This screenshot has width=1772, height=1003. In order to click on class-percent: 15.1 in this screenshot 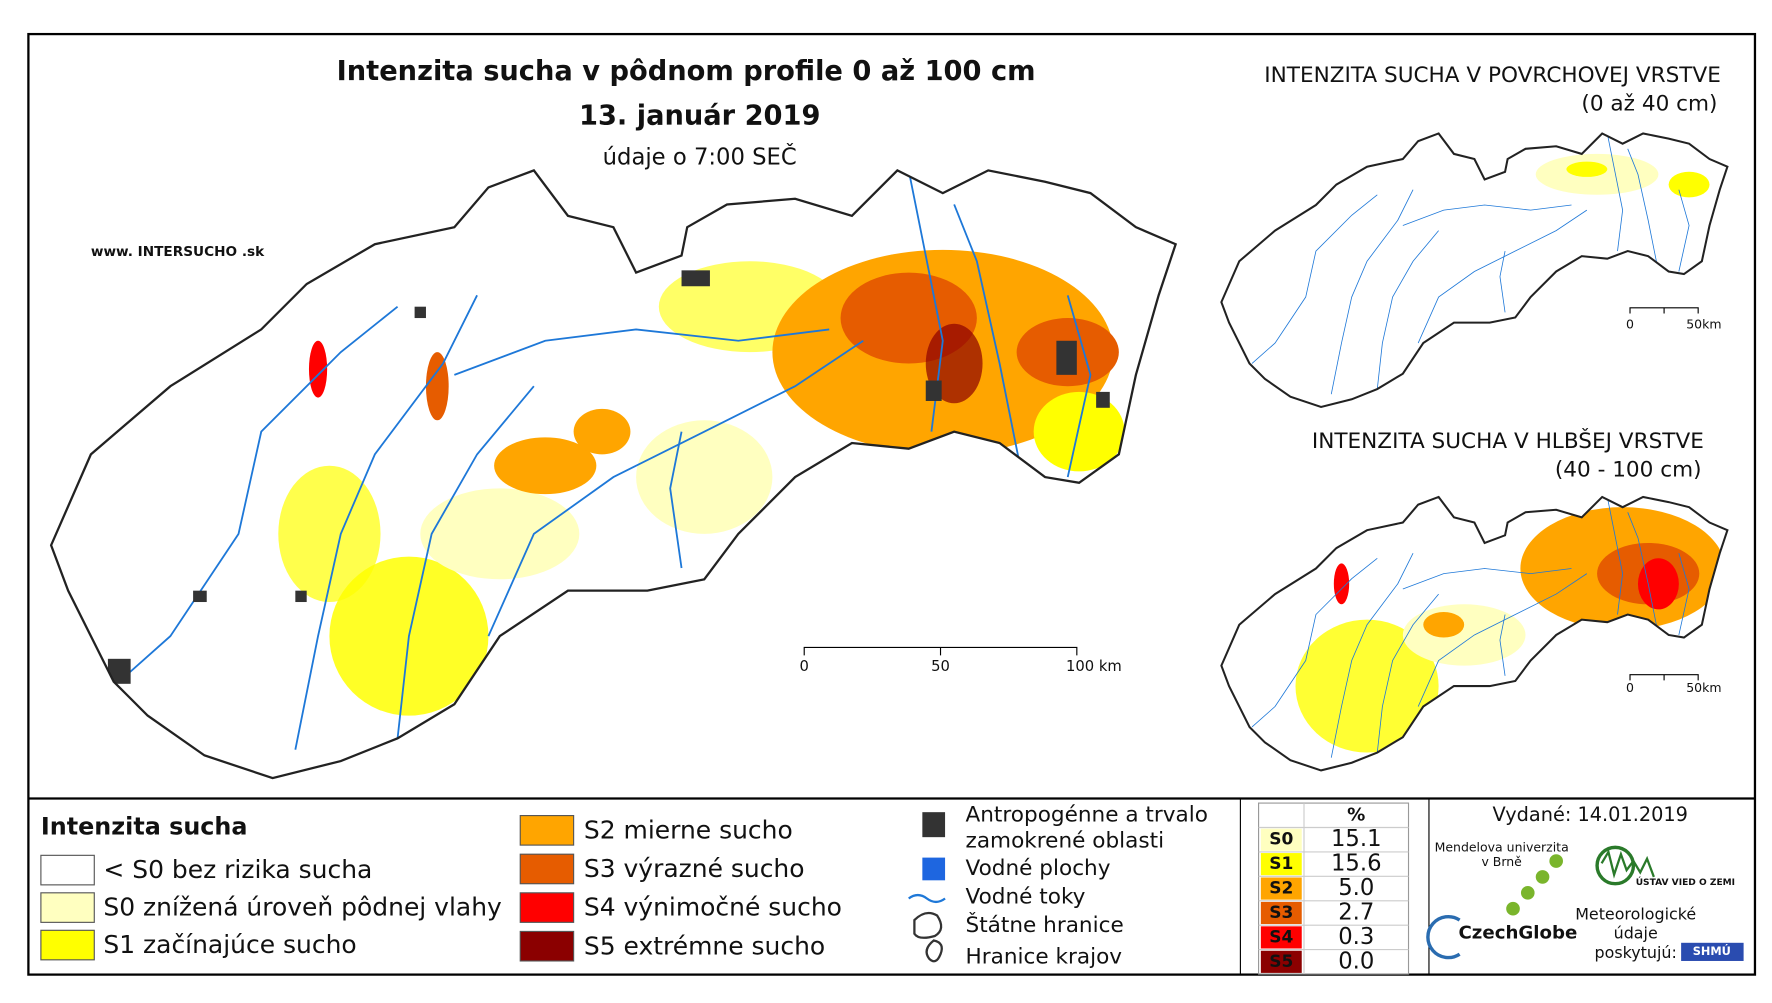, I will do `click(1356, 839)`.